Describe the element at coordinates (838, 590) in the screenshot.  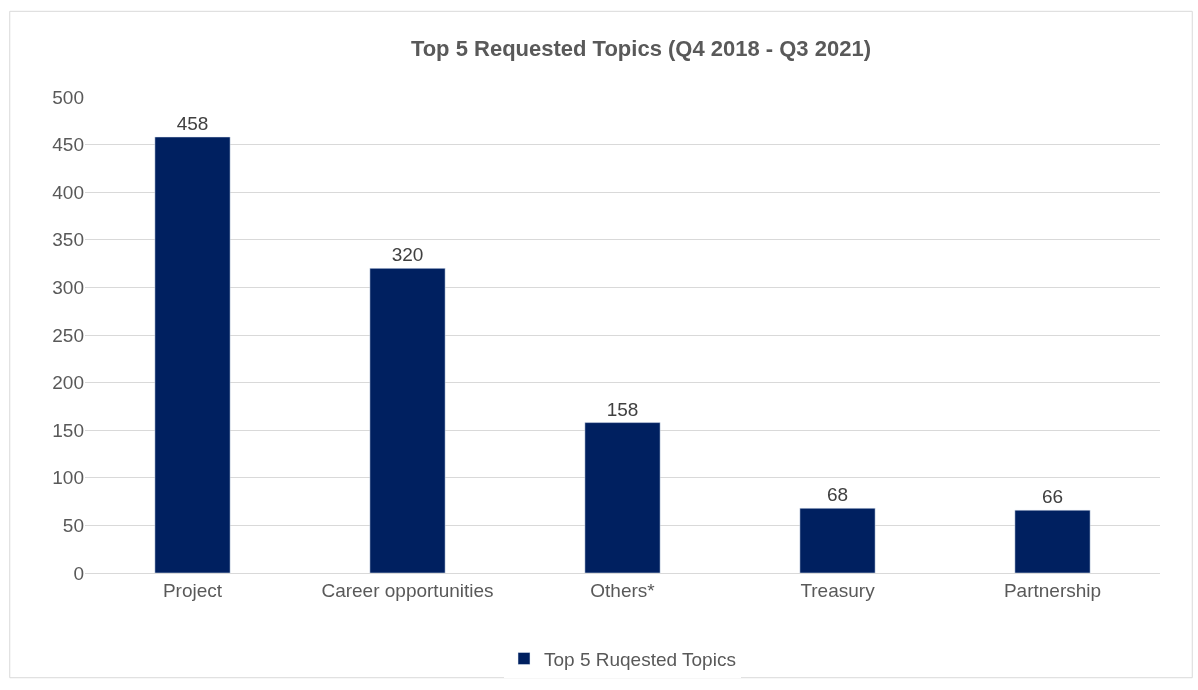
I see `x-tick-label: Treasury` at that location.